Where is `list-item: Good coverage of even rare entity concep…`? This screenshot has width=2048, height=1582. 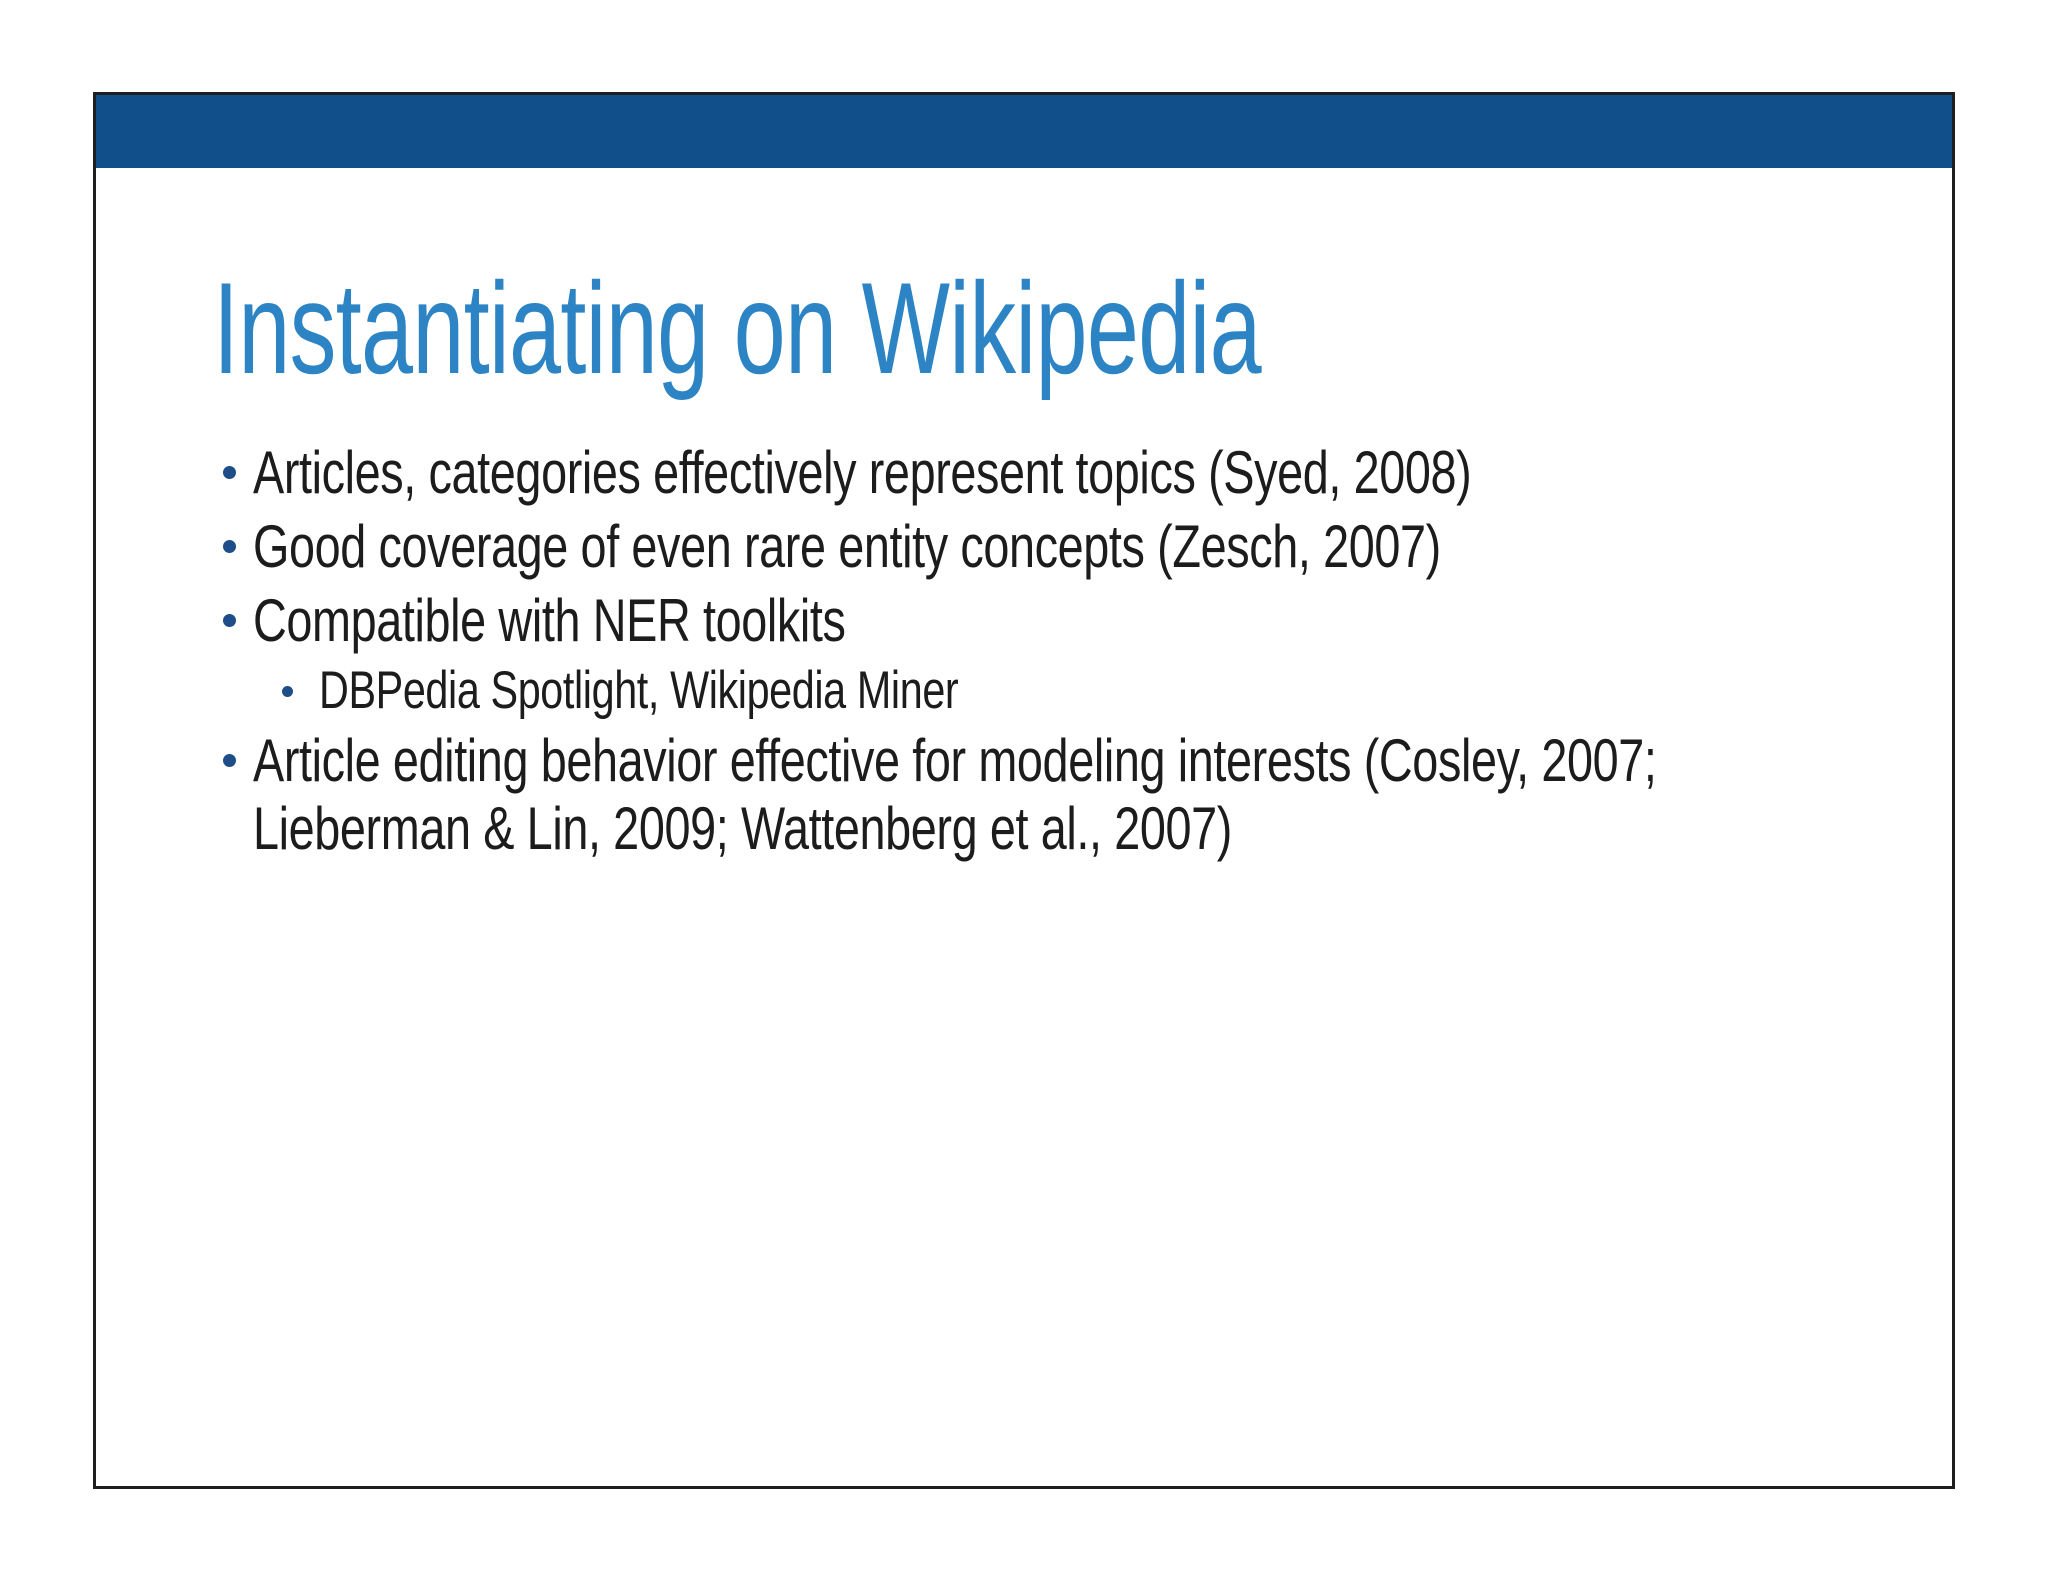 list-item: Good coverage of even rare entity concep… is located at coordinates (1073, 547).